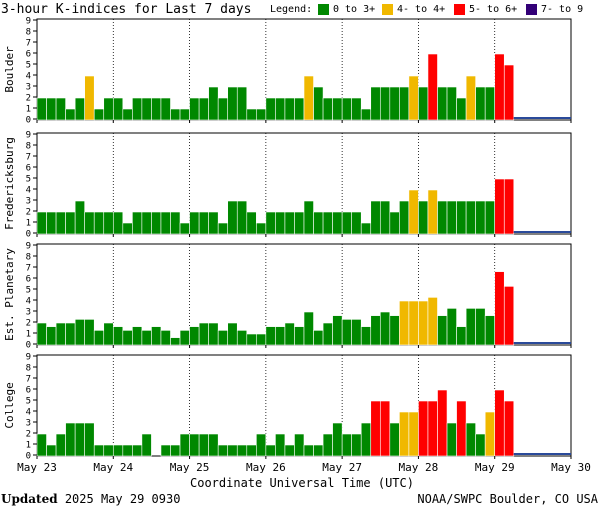 The width and height of the screenshot is (600, 510). Describe the element at coordinates (9, 183) in the screenshot. I see `station-label: Fredericksburg` at that location.